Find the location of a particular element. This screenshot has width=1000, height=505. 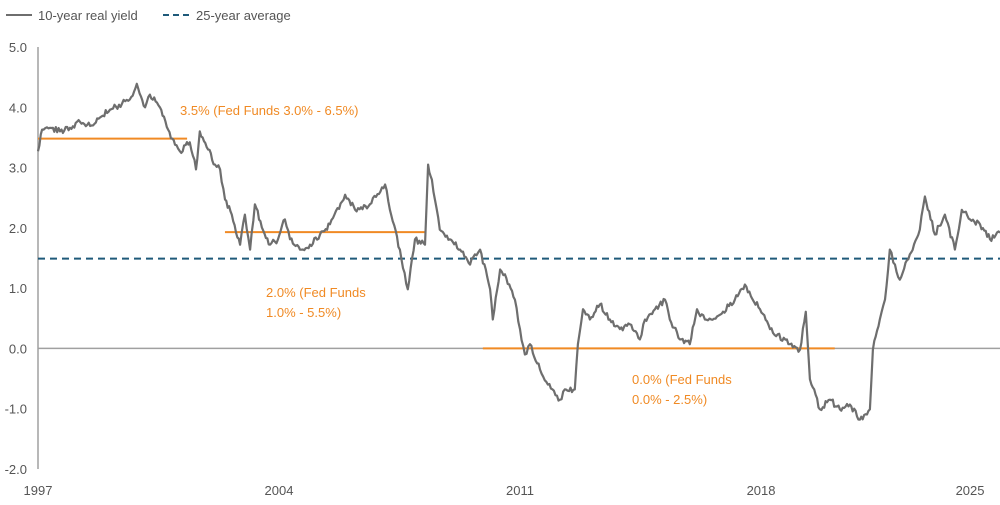

legend: 10-year real yield 25-year average is located at coordinates (148, 15).